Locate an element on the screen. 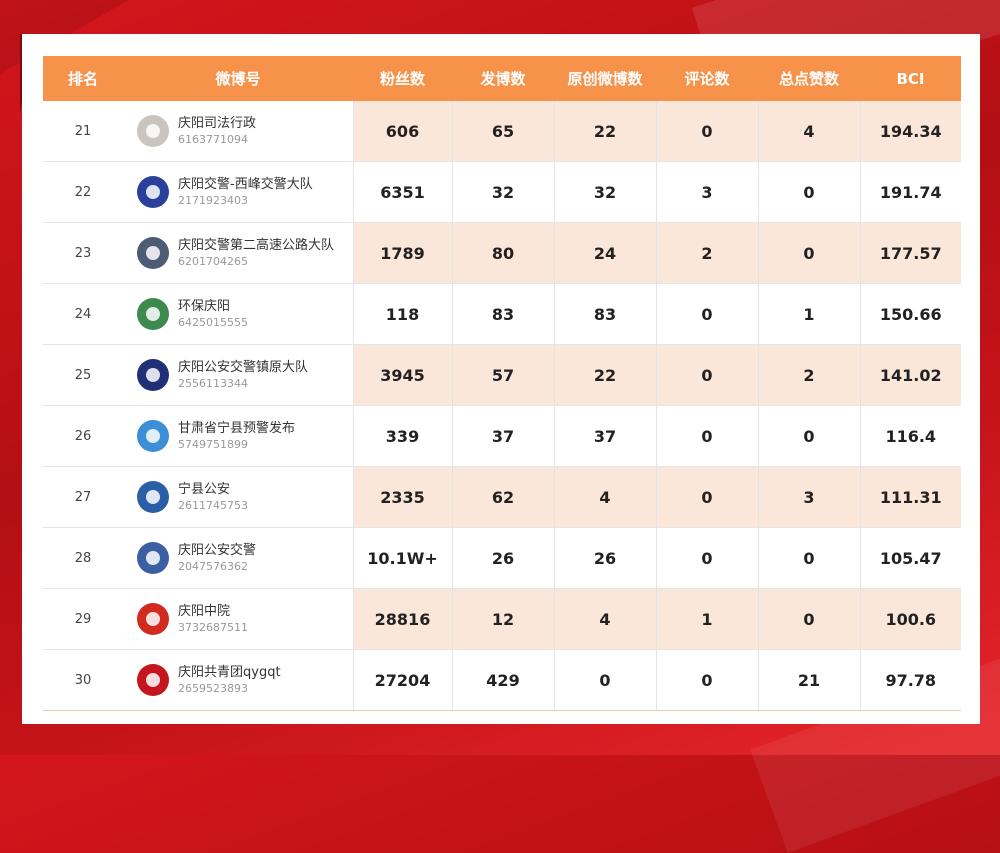 Image resolution: width=1000 pixels, height=853 pixels. account-name: 庆阳共青团qygqt is located at coordinates (229, 672).